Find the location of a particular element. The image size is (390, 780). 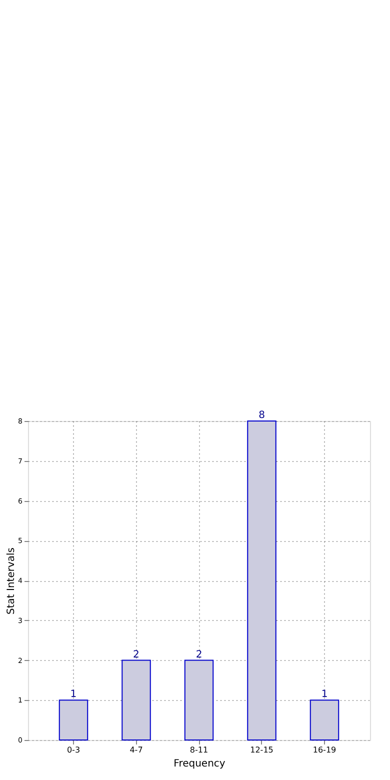

x-axis-title: Frequency is located at coordinates (200, 764).